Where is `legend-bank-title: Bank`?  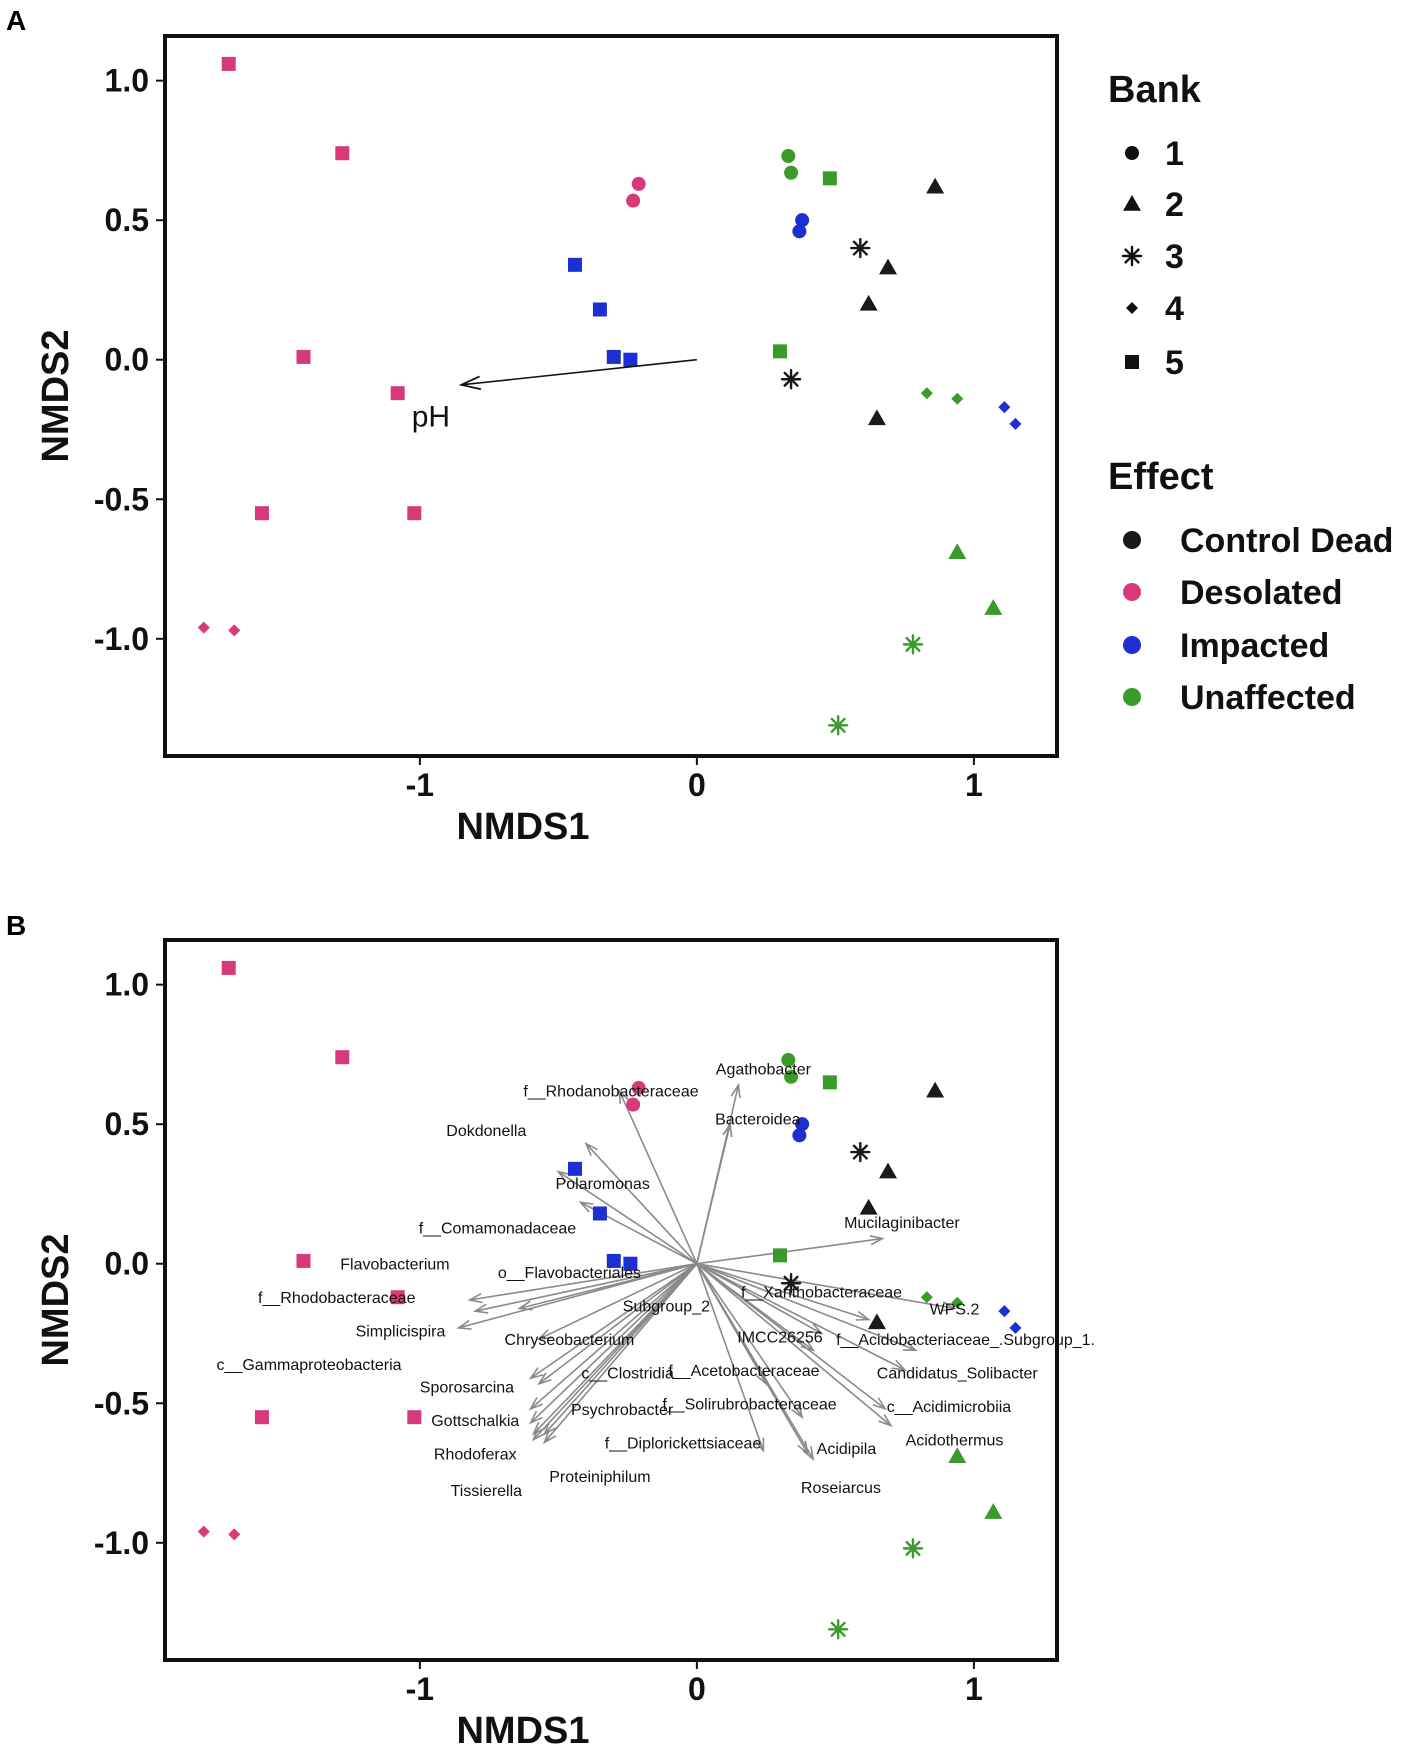 legend-bank-title: Bank is located at coordinates (1155, 90).